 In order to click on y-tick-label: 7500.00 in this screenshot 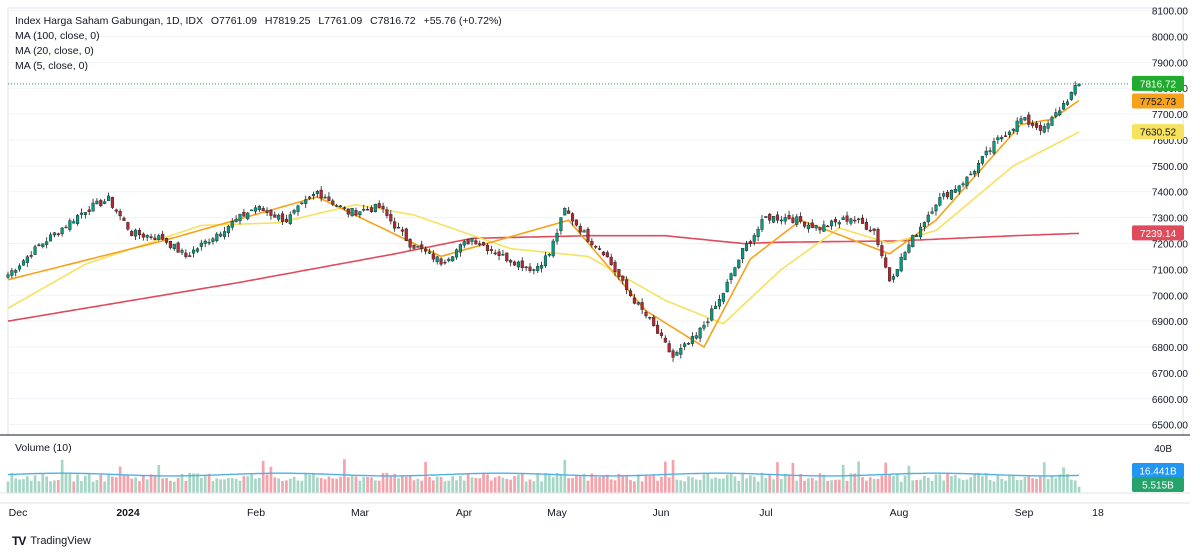, I will do `click(1170, 167)`.